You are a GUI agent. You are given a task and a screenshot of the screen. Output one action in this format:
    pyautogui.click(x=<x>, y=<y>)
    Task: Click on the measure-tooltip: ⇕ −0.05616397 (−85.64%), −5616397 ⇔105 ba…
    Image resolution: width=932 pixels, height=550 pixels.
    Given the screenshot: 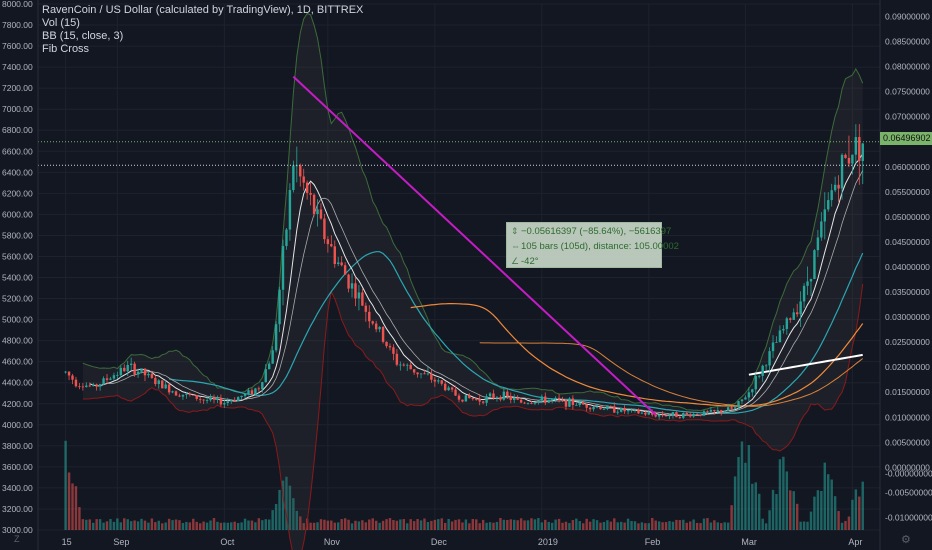 What is the action you would take?
    pyautogui.click(x=592, y=245)
    